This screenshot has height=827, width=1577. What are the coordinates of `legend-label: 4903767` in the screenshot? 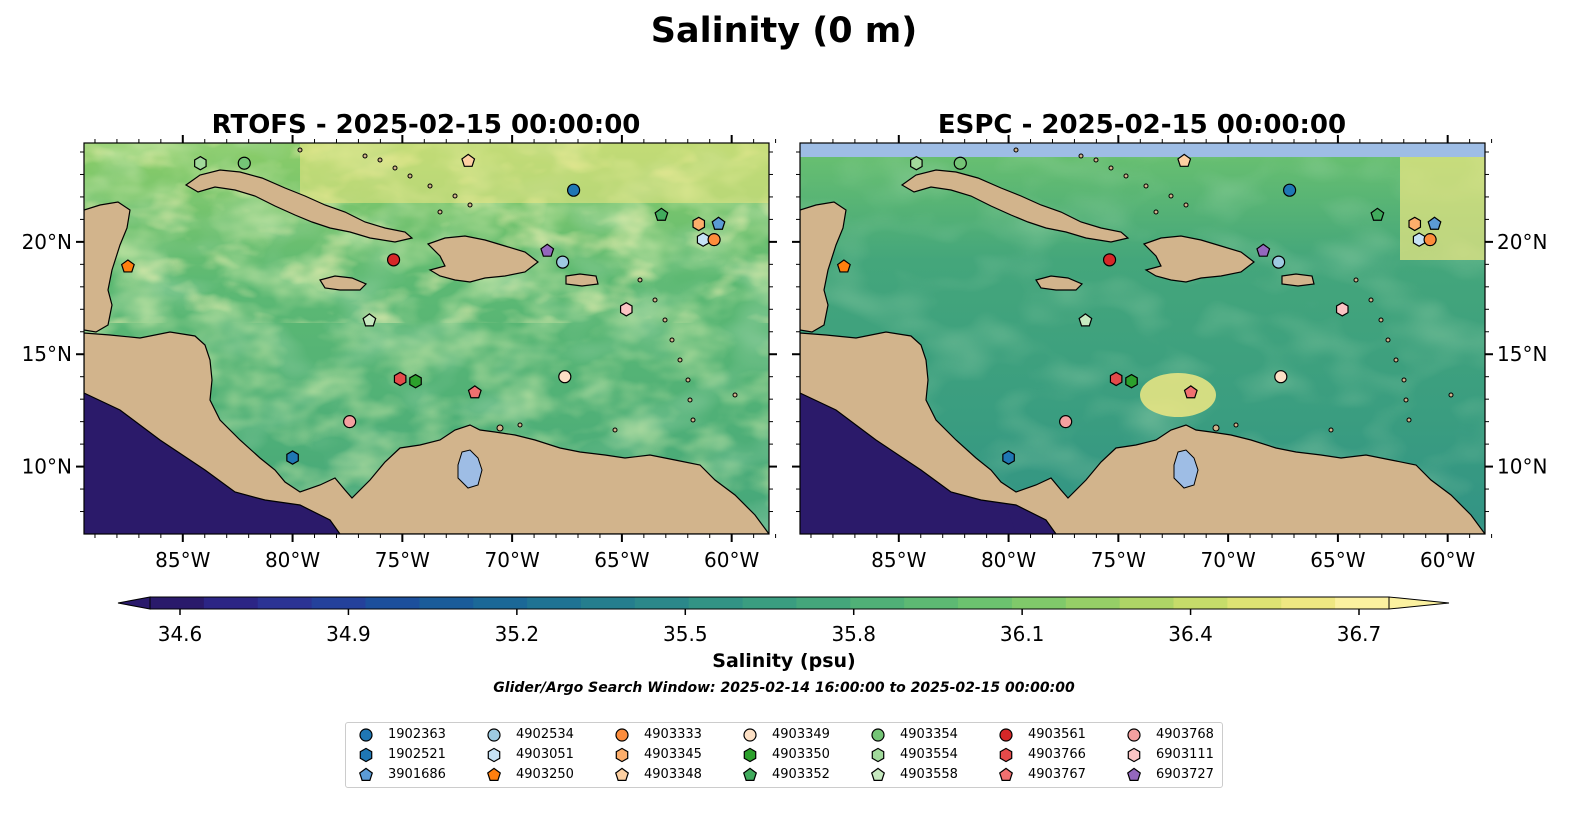 It's located at (1057, 774).